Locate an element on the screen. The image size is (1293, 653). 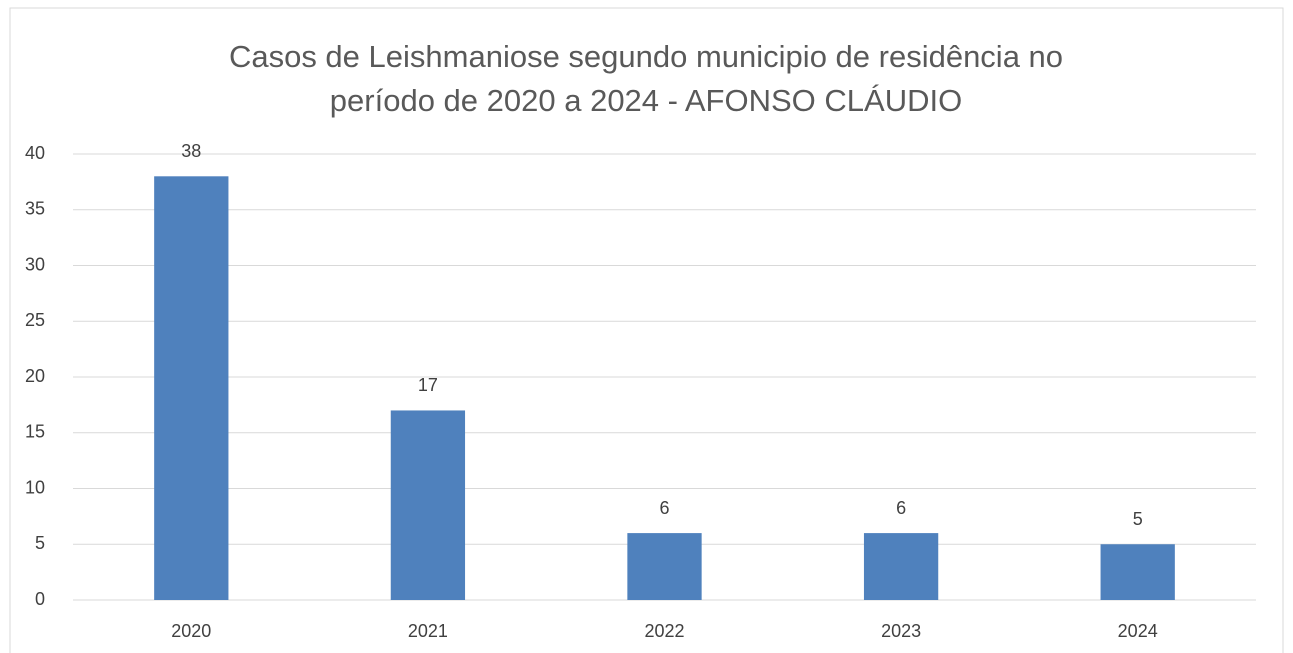
x-tick-label: 2021 is located at coordinates (428, 631).